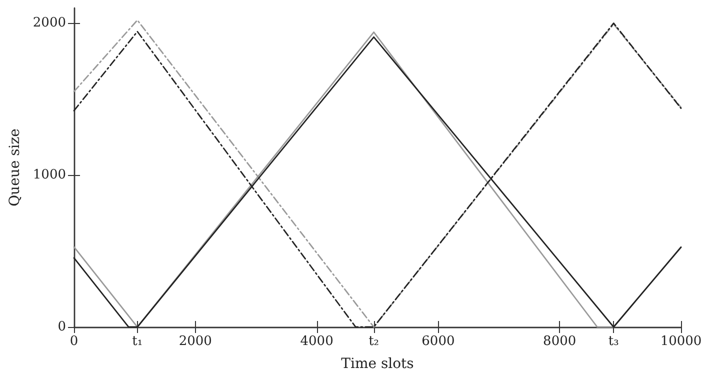 The height and width of the screenshot is (376, 707). Describe the element at coordinates (681, 341) in the screenshot. I see `x-tick-label: 10000` at that location.